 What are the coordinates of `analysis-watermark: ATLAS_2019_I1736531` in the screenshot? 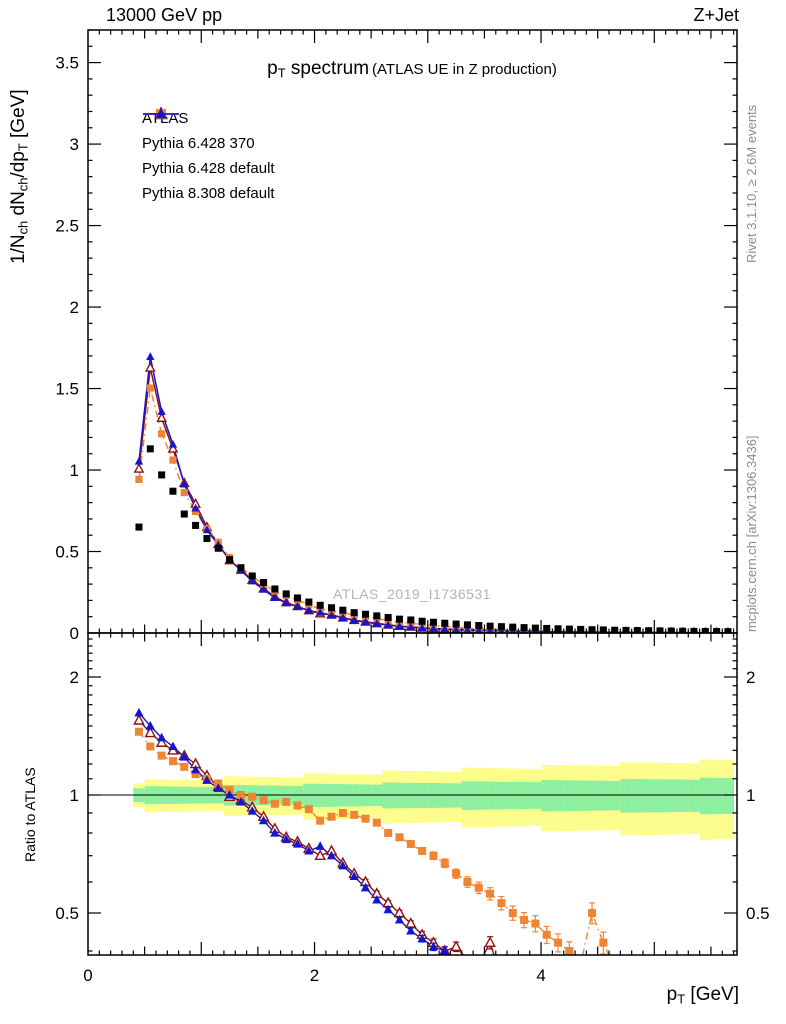 It's located at (412, 594).